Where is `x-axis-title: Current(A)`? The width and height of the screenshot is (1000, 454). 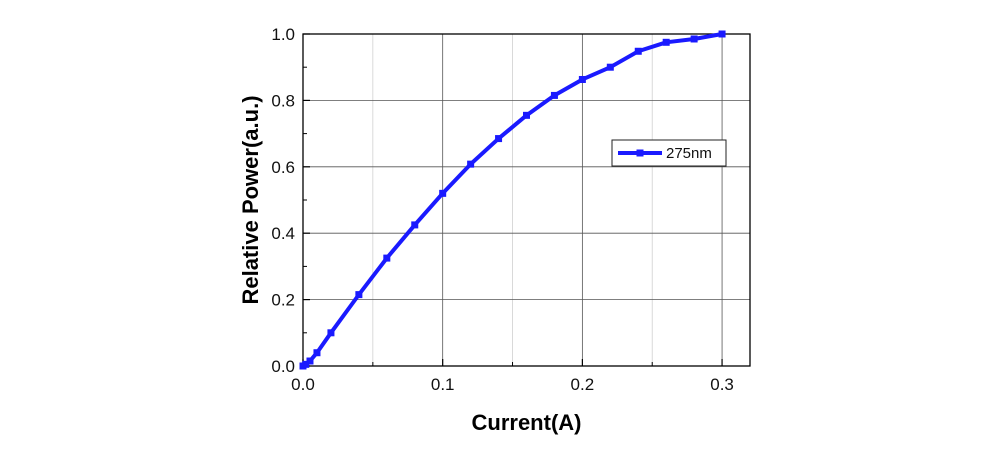 x-axis-title: Current(A) is located at coordinates (527, 422).